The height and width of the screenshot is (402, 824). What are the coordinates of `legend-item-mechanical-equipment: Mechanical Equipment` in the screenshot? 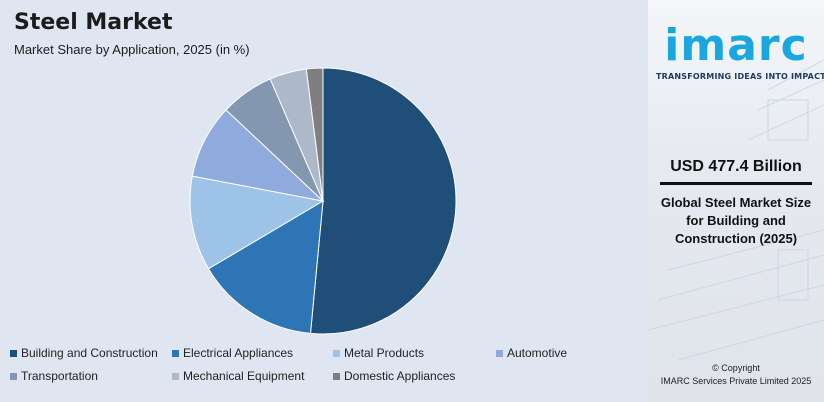 It's located at (238, 376).